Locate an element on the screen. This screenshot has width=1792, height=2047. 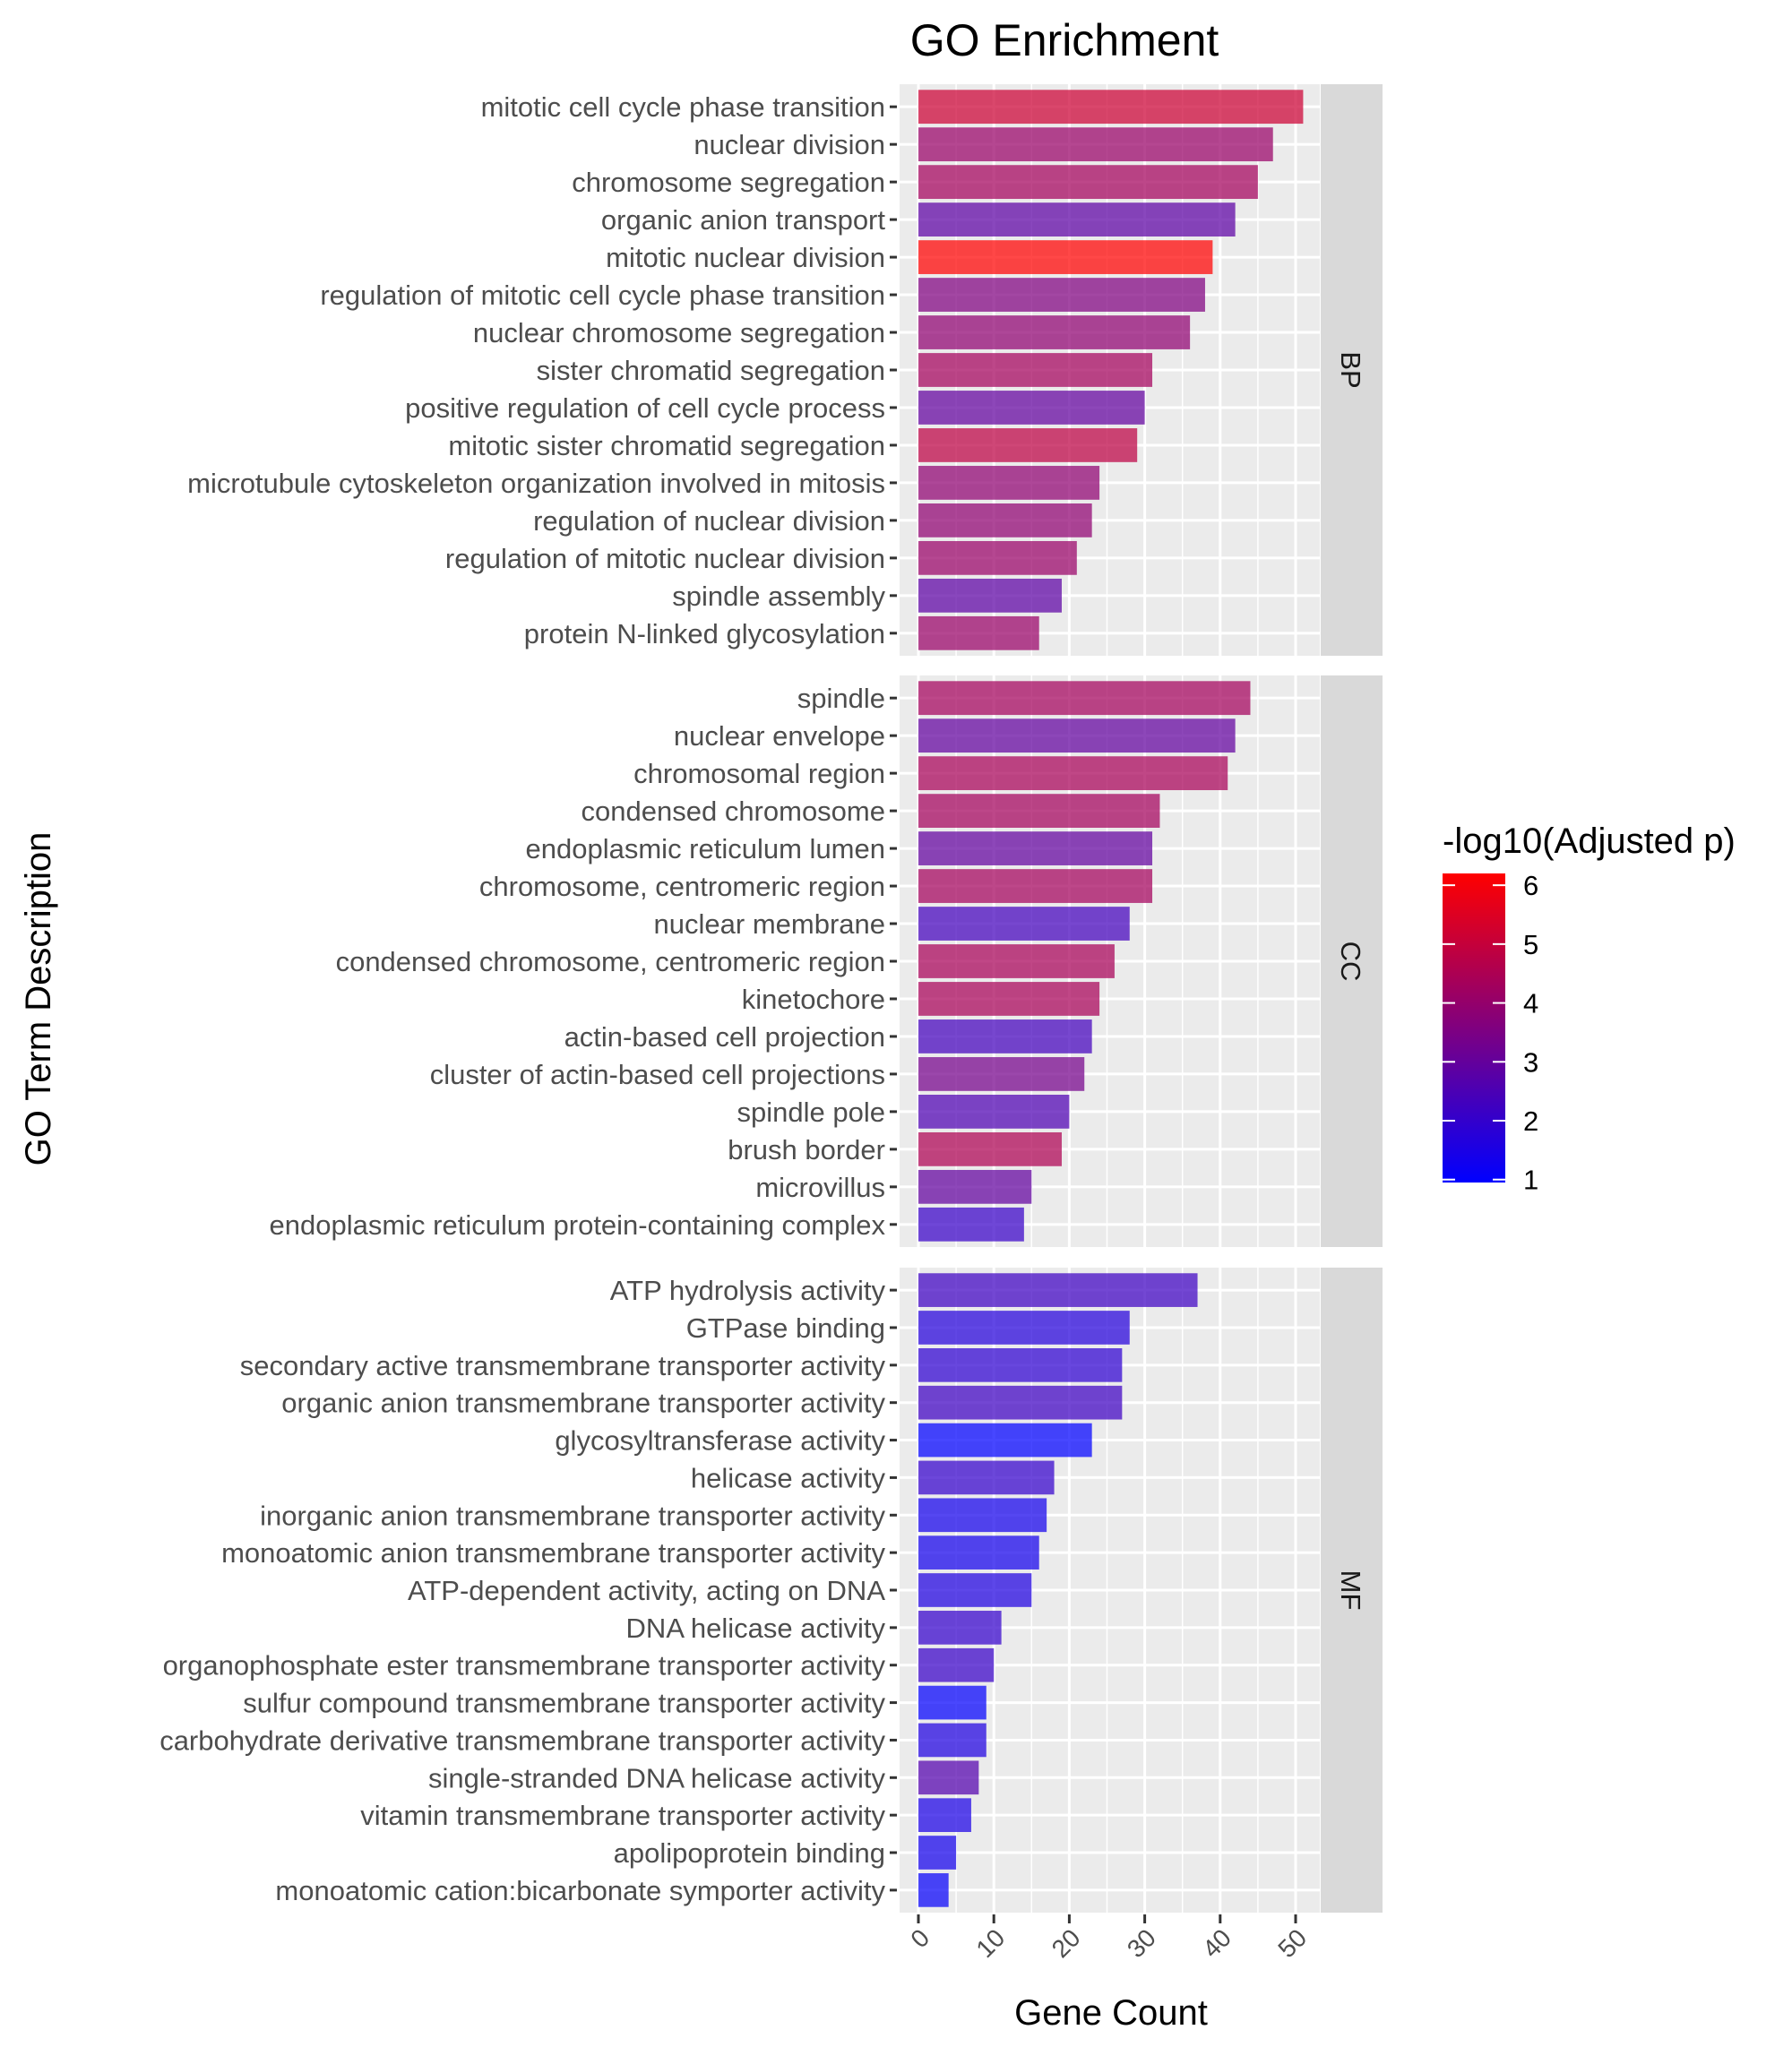
x-tick-label: 40 is located at coordinates (1216, 1943).